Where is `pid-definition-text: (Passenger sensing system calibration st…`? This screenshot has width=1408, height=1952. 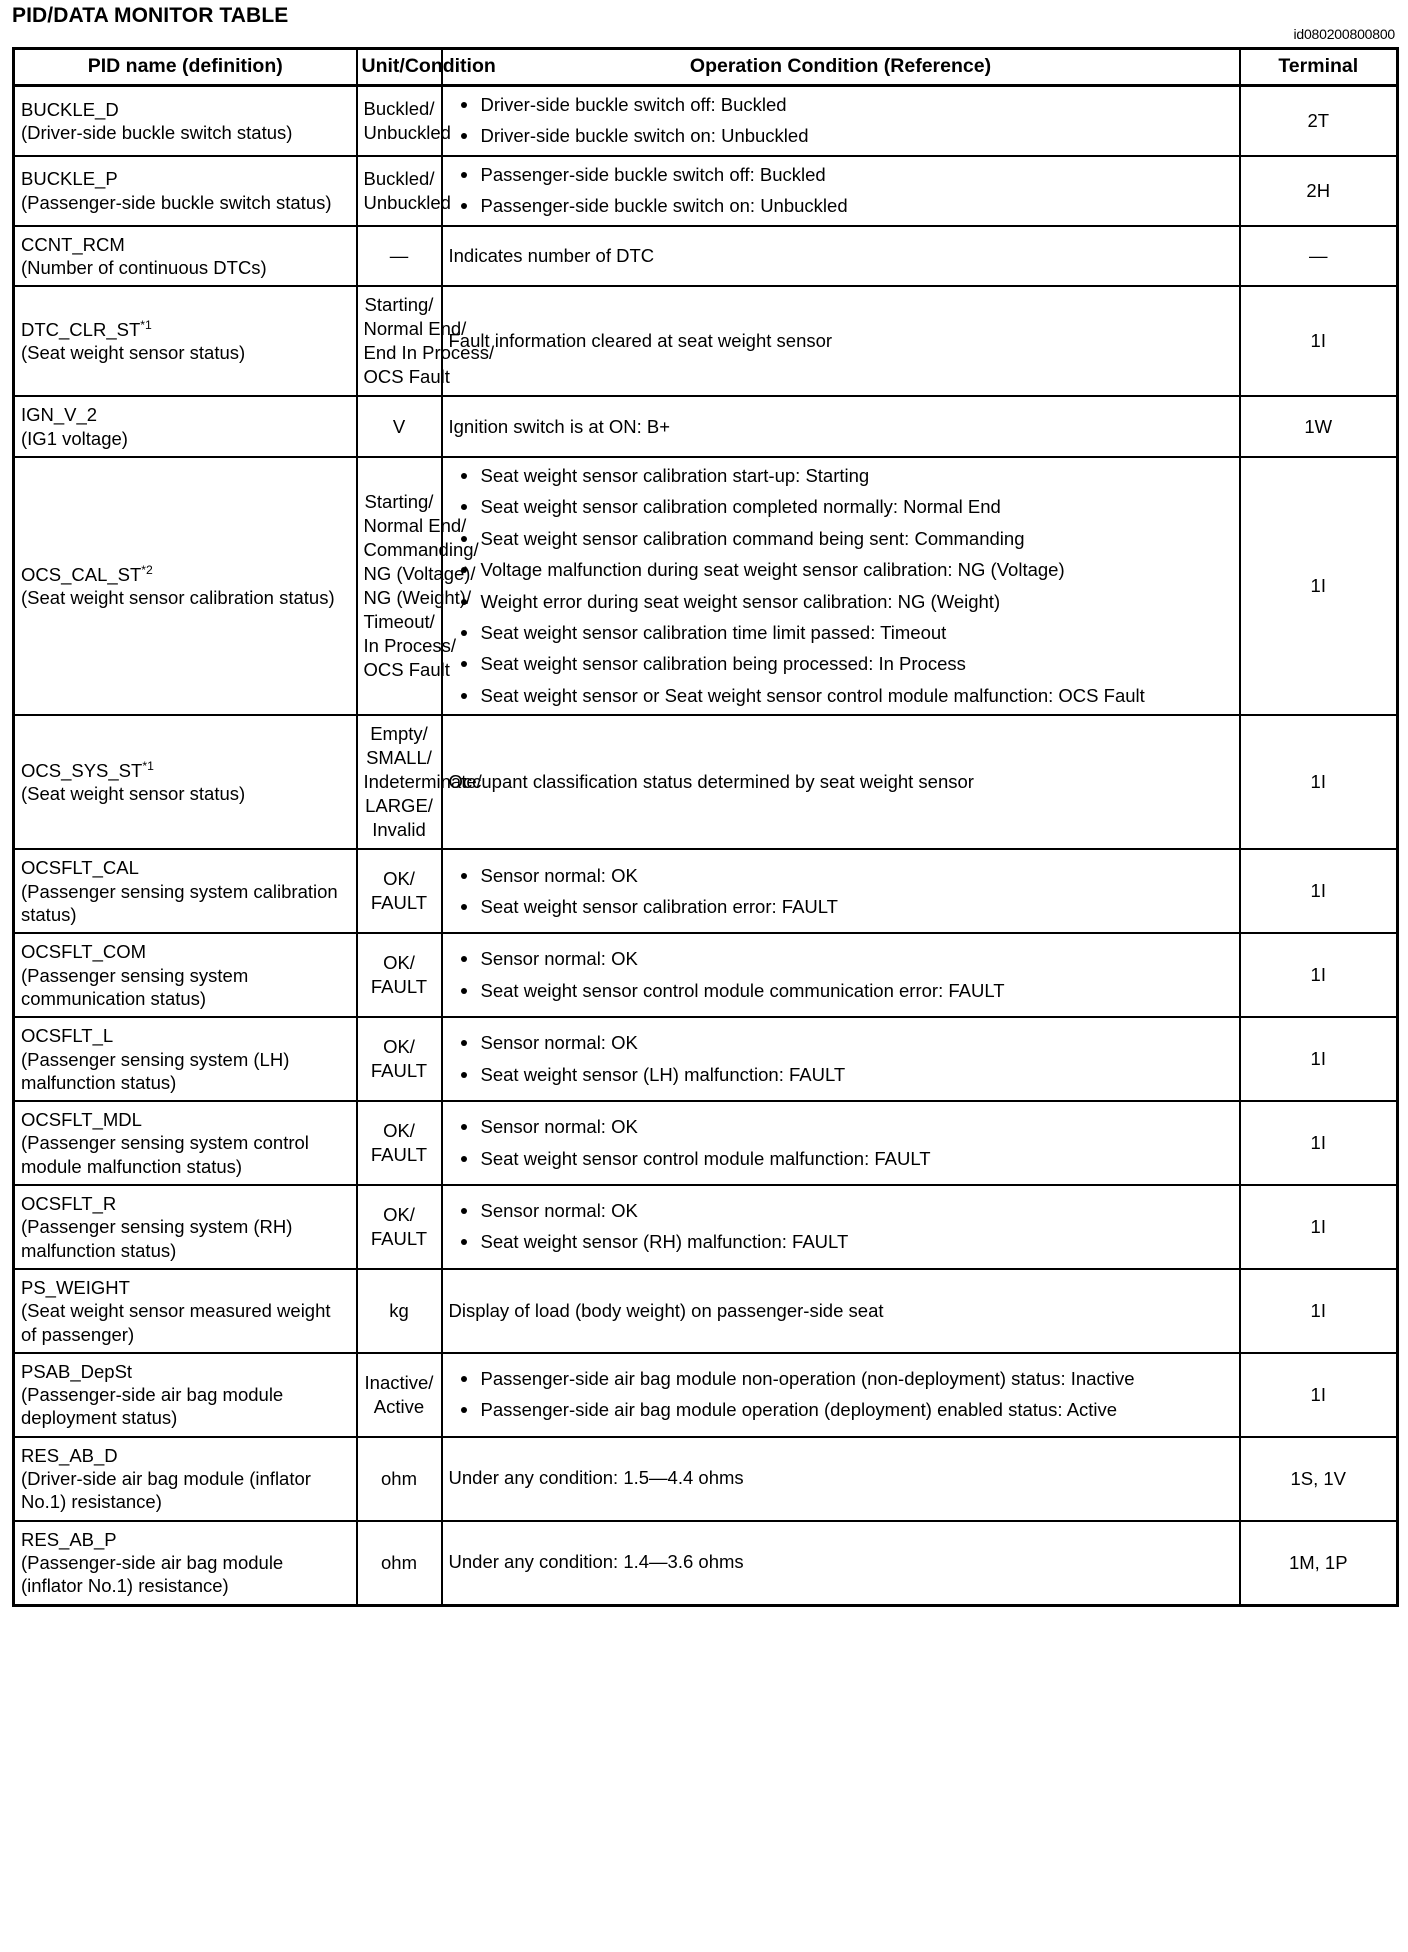 pid-definition-text: (Passenger sensing system calibration st… is located at coordinates (179, 903).